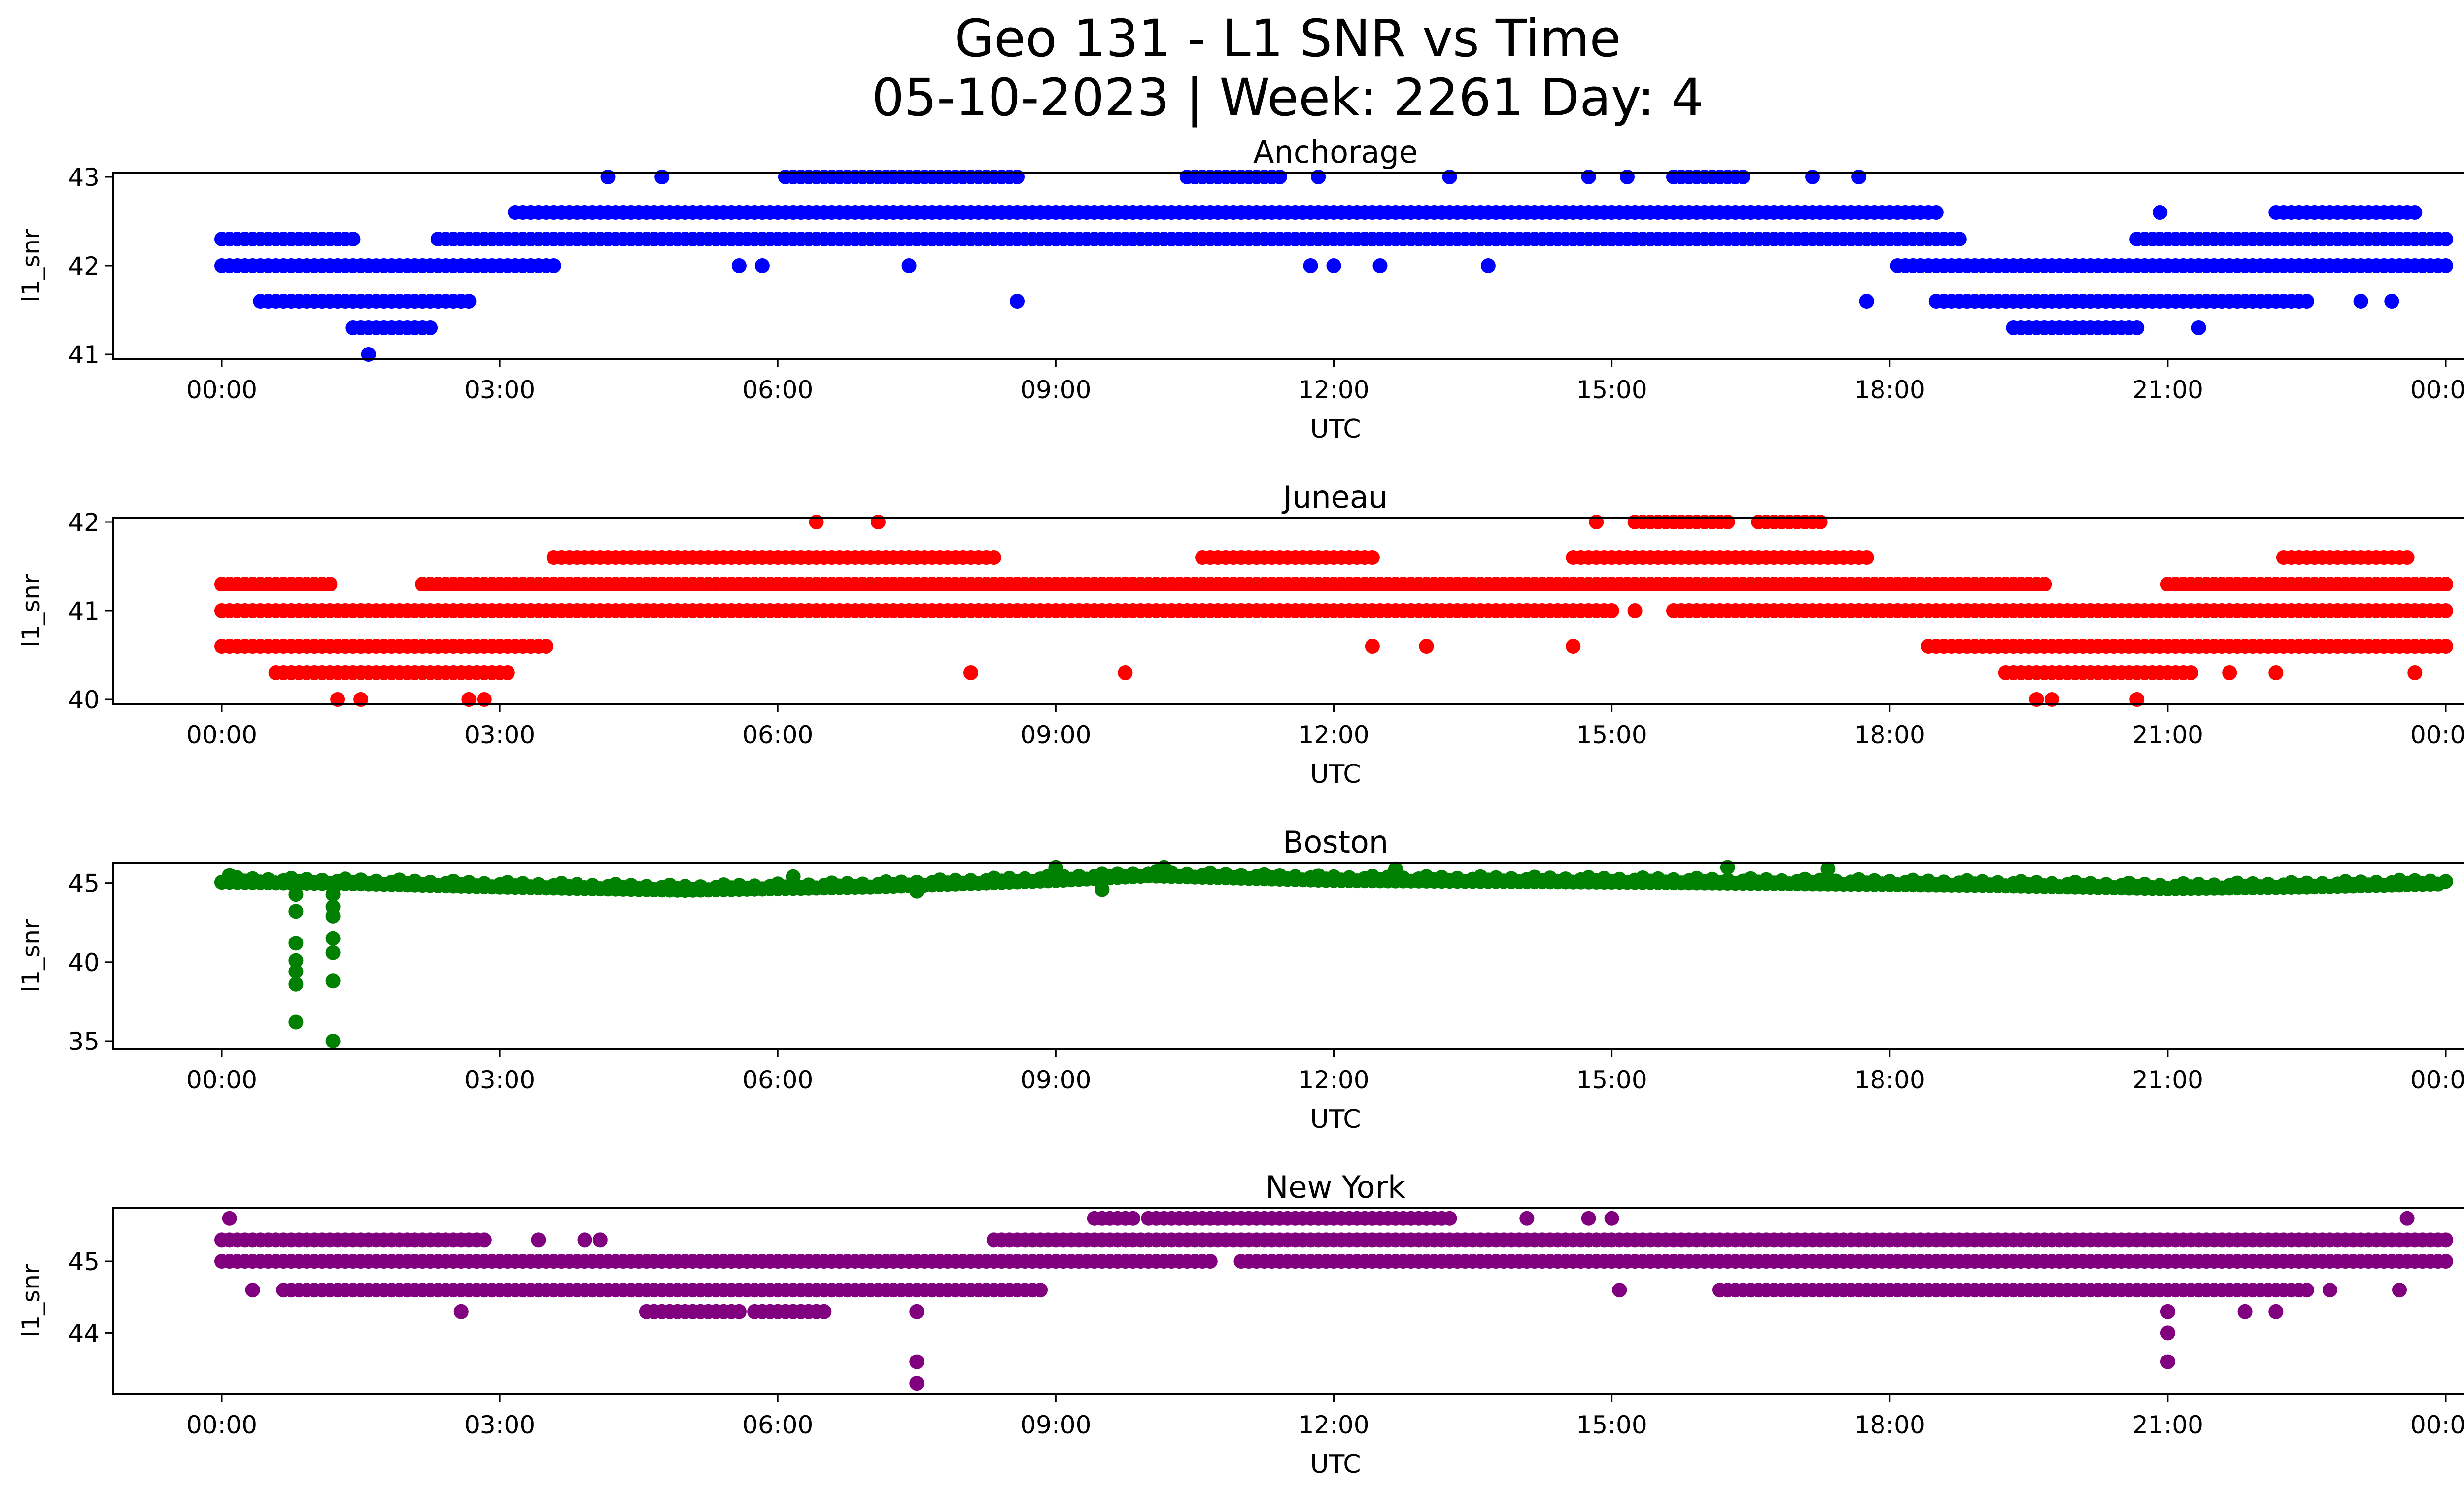 This screenshot has height=1495, width=2464. I want to click on y-tick-label: 42, so click(84, 522).